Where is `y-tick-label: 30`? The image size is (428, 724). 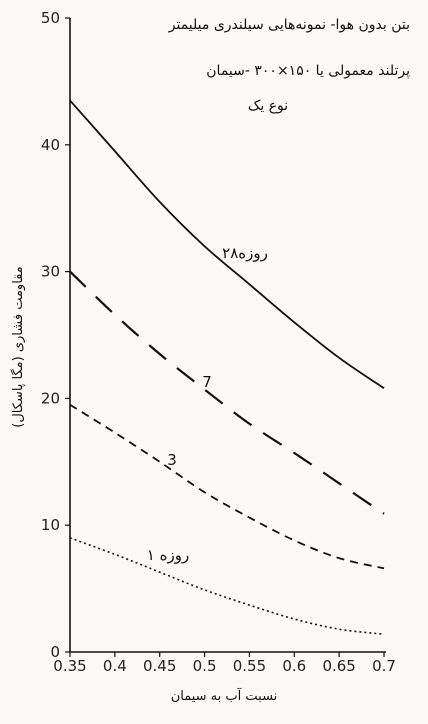 y-tick-label: 30 is located at coordinates (50, 272).